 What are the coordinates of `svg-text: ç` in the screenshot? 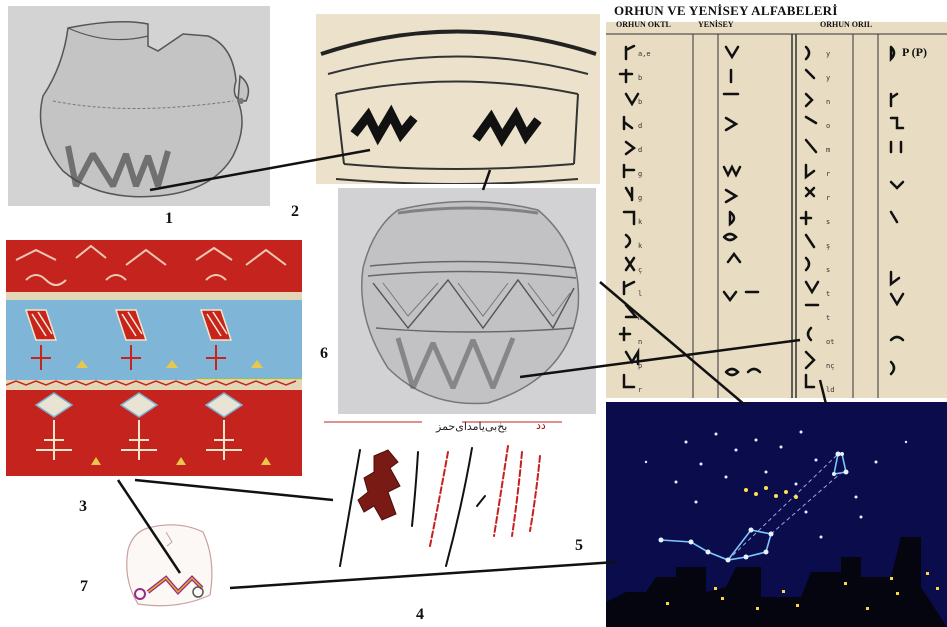 It's located at (640, 270).